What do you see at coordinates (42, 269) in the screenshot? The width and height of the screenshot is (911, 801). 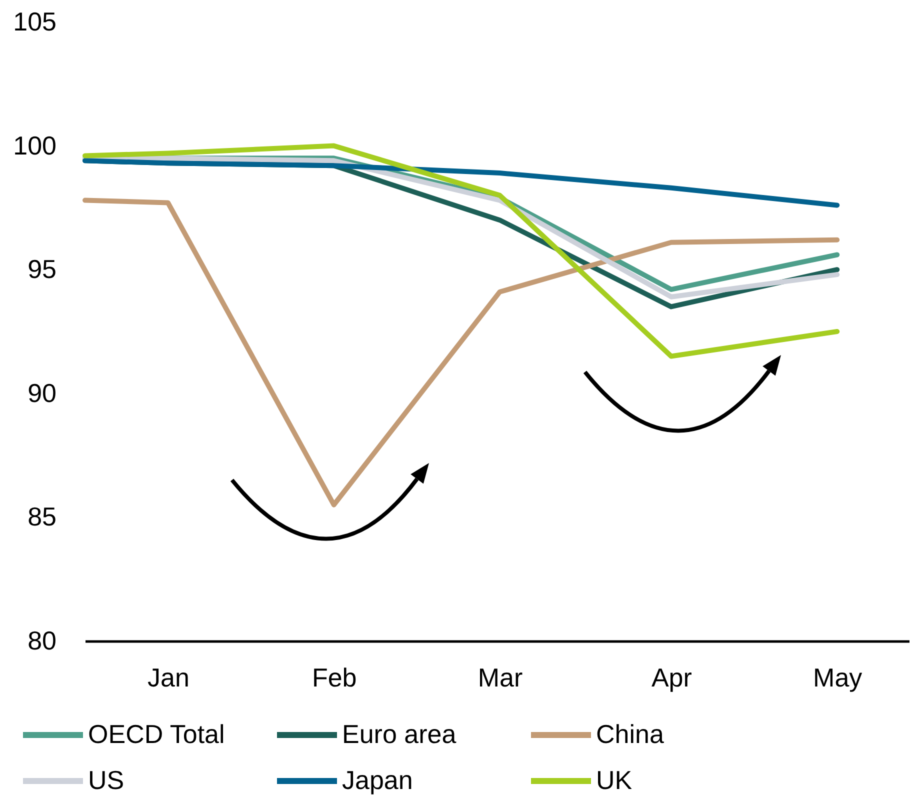 I see `y-tick-label: 95` at bounding box center [42, 269].